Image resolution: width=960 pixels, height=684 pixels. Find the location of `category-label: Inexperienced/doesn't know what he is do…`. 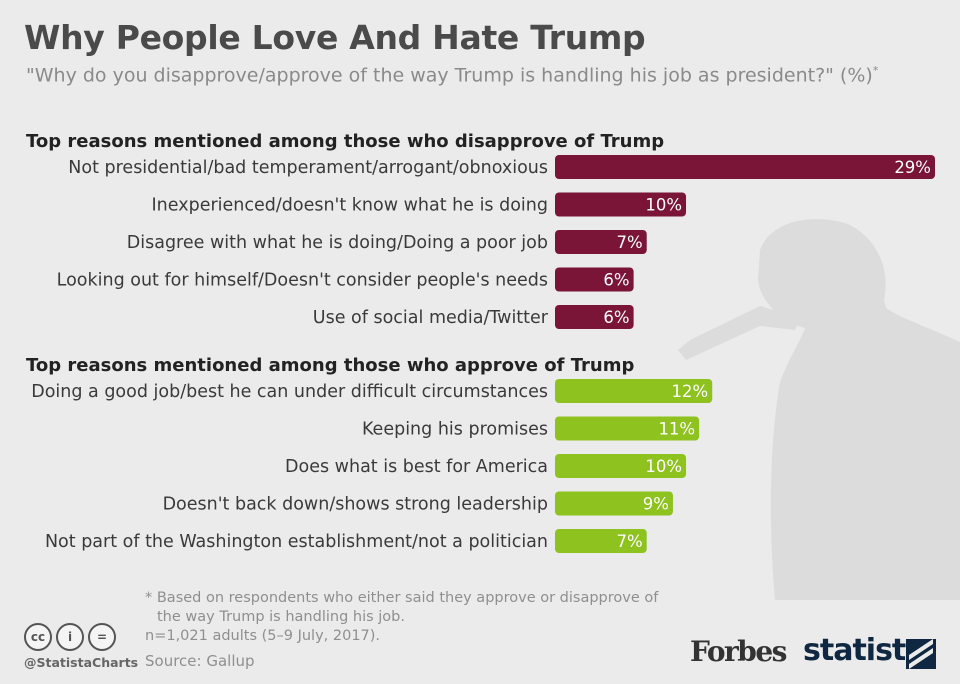

category-label: Inexperienced/doesn't know what he is do… is located at coordinates (350, 206).